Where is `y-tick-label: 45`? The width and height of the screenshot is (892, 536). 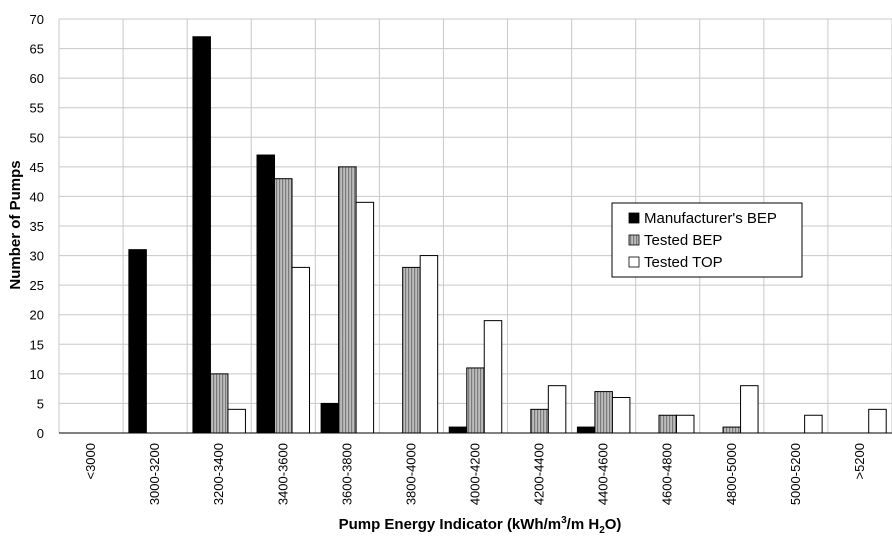
y-tick-label: 45 is located at coordinates (37, 167).